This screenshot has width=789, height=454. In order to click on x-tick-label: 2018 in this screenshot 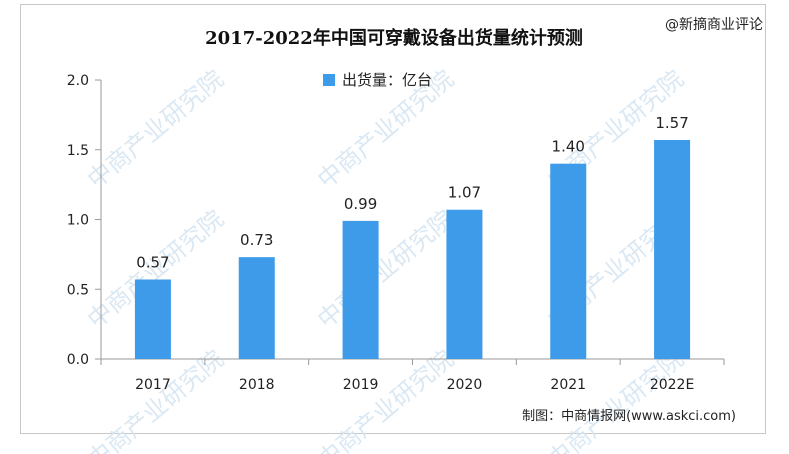, I will do `click(257, 385)`.